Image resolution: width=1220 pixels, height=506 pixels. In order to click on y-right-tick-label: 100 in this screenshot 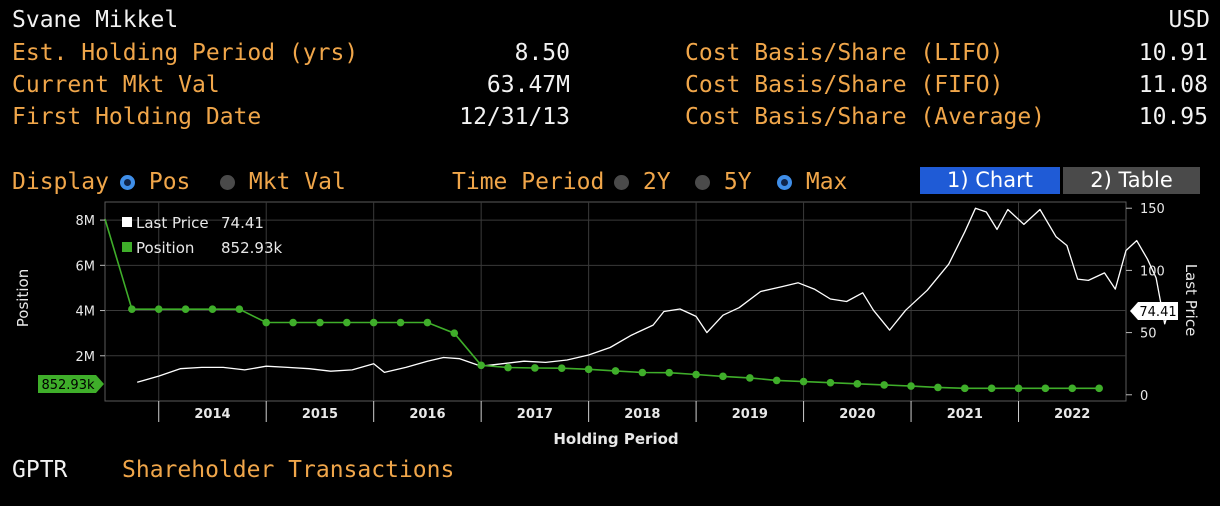, I will do `click(1152, 271)`.